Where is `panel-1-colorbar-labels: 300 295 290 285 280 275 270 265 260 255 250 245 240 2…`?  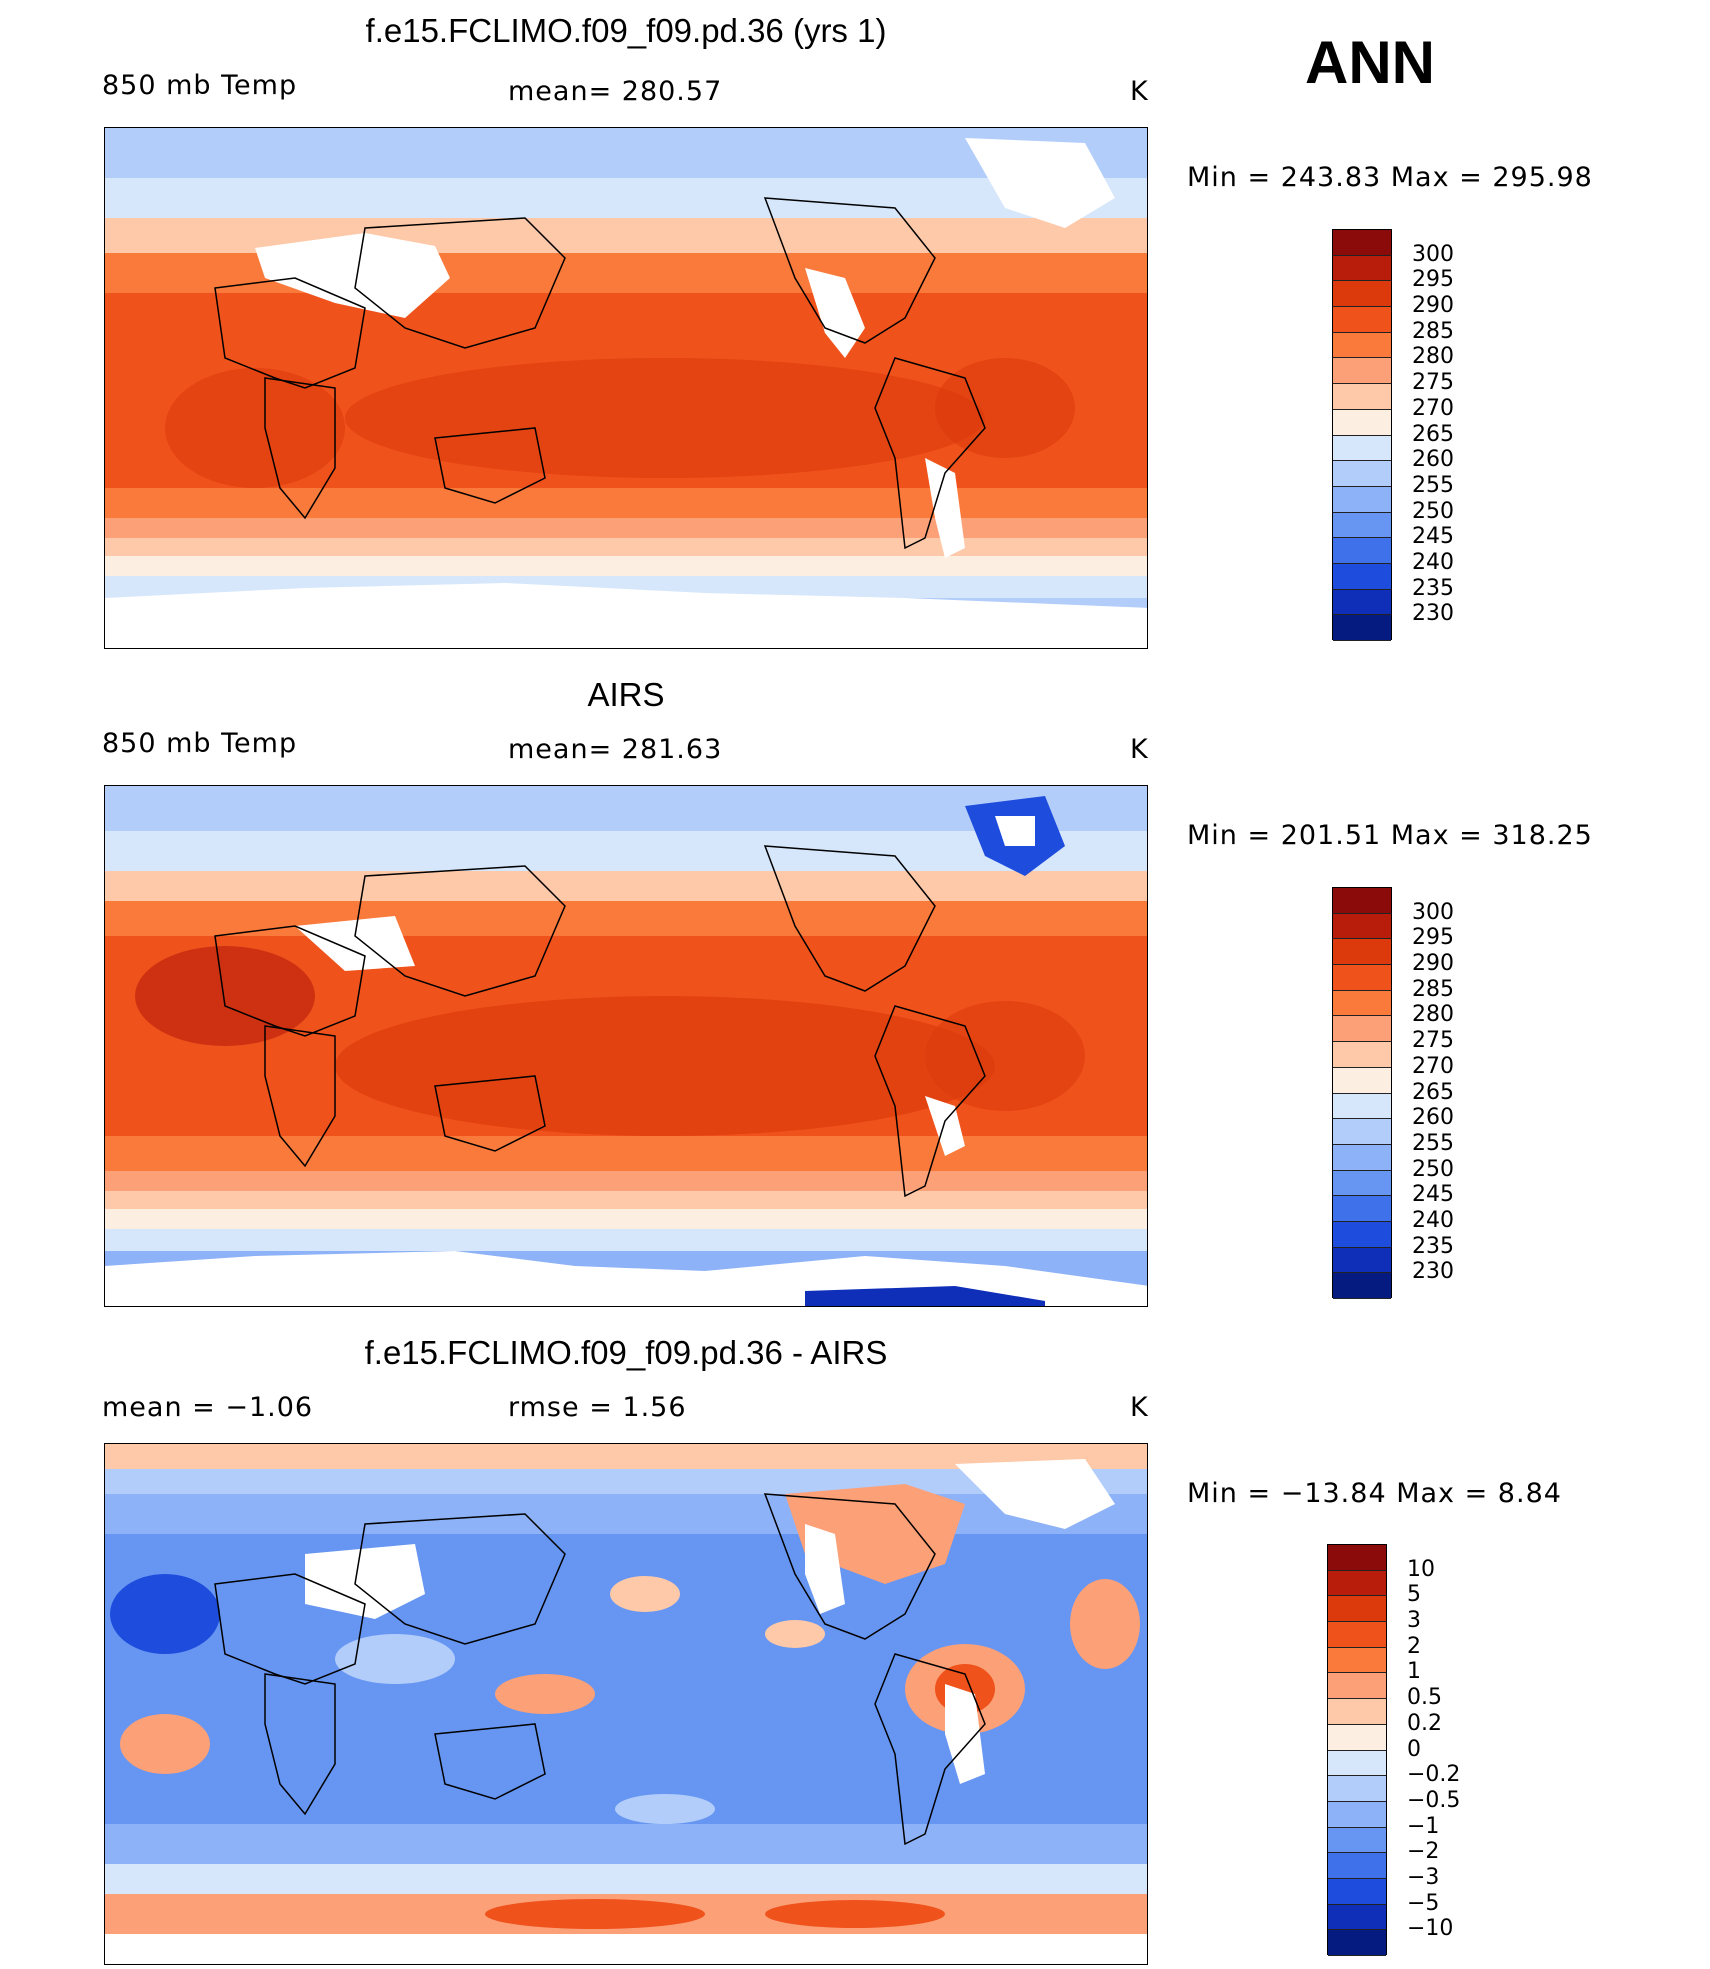 panel-1-colorbar-labels: 300 295 290 285 280 275 270 265 260 255 250 245 240 2… is located at coordinates (1447, 434).